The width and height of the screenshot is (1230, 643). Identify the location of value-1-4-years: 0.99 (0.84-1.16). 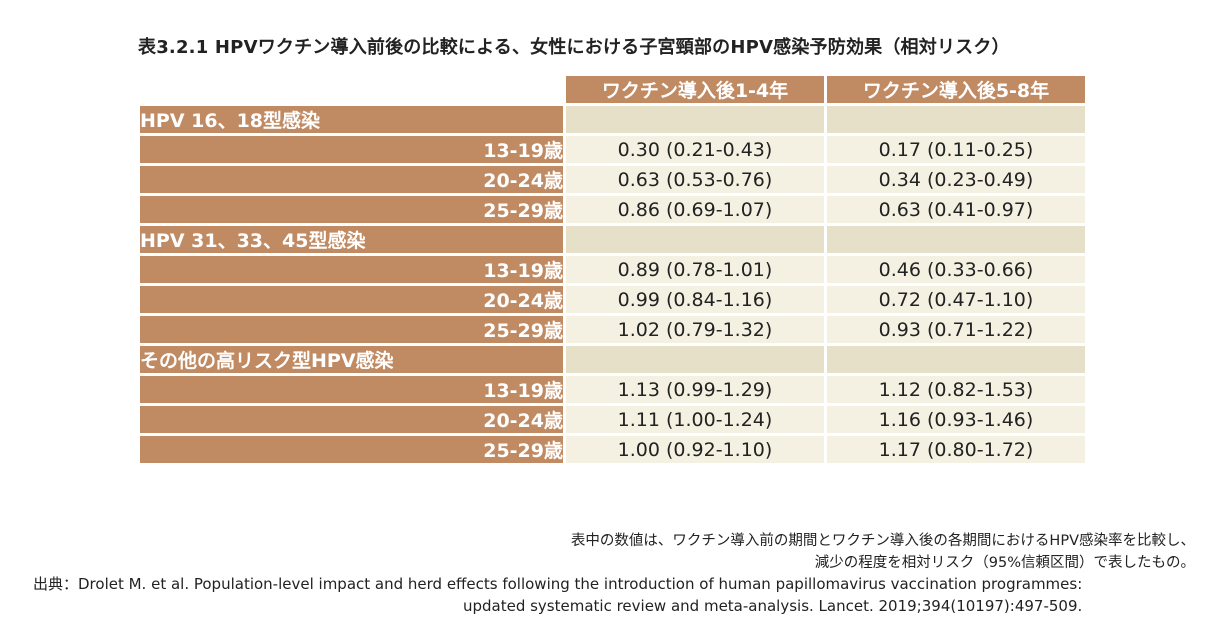
(695, 299).